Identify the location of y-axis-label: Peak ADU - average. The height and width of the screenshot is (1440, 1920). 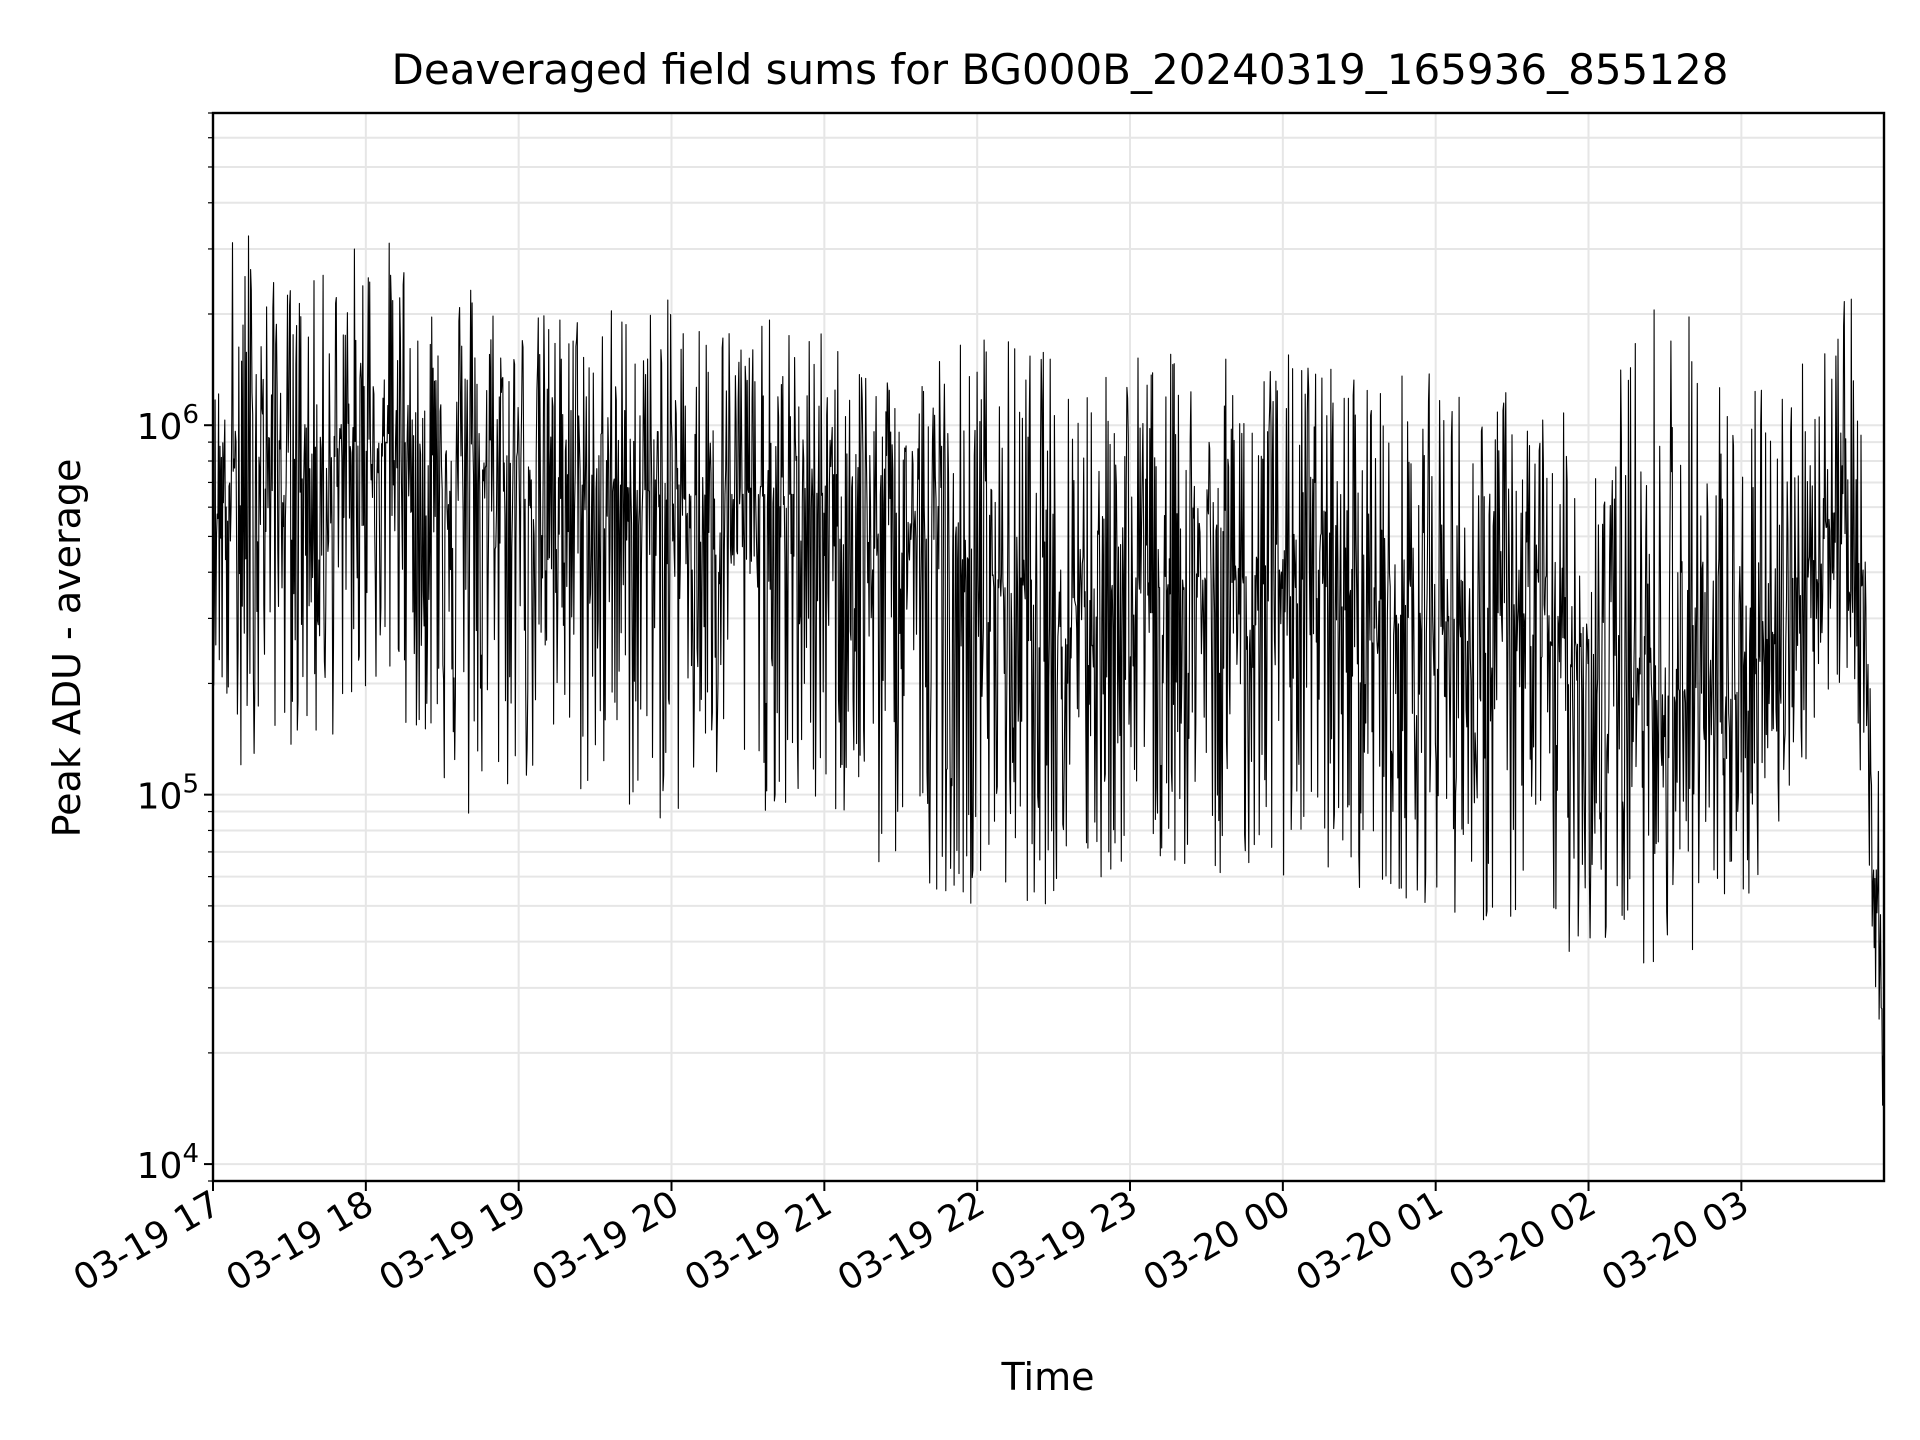
(67, 648).